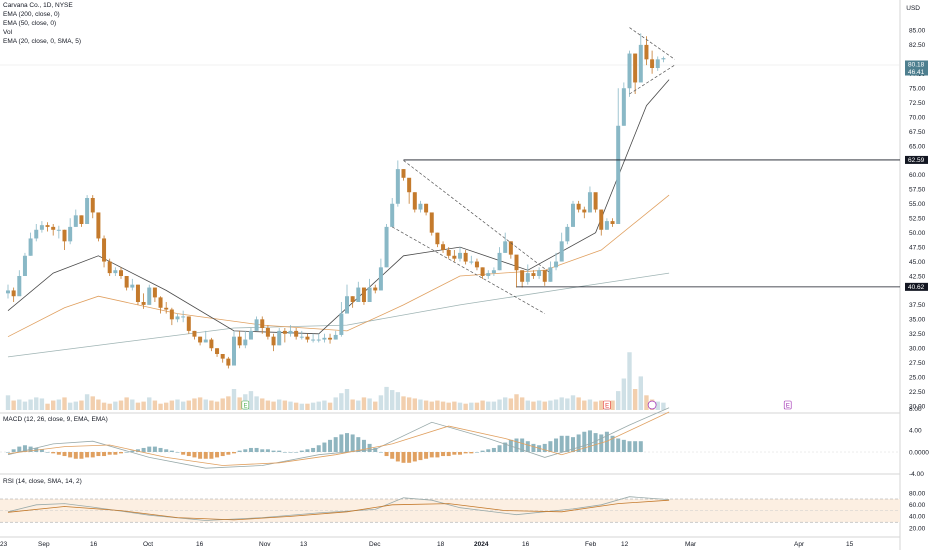 The image size is (932, 550). Describe the element at coordinates (916, 287) in the screenshot. I see `level-badge-label: 40.62` at that location.